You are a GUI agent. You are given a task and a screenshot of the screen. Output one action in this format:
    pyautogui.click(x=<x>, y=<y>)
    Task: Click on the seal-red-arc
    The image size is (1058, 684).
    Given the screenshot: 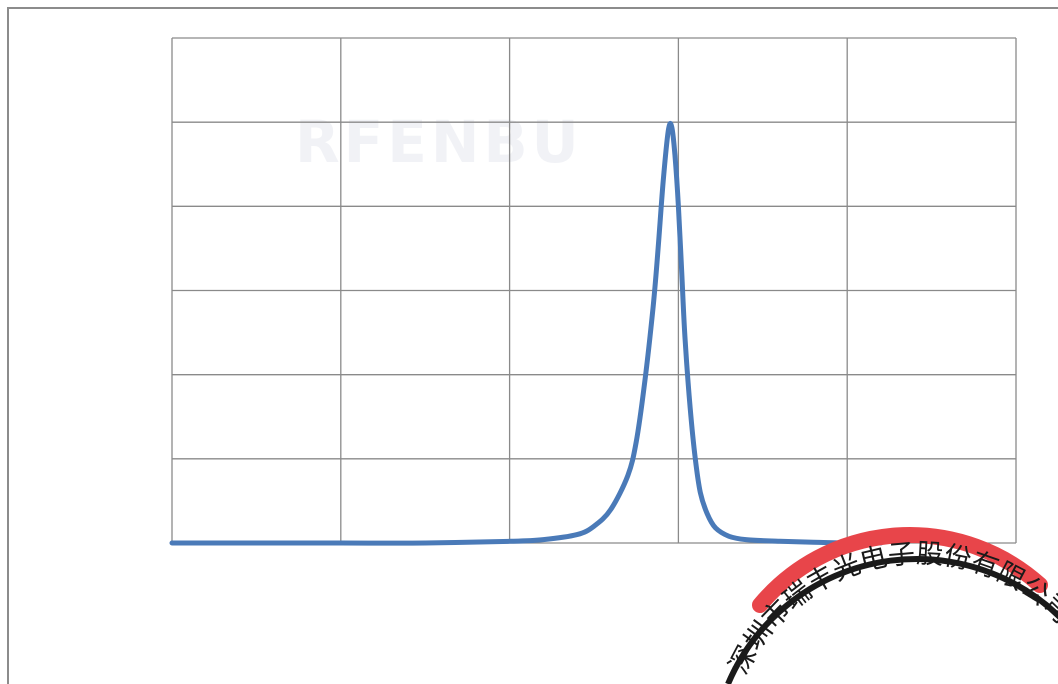 What is the action you would take?
    pyautogui.click(x=900, y=570)
    